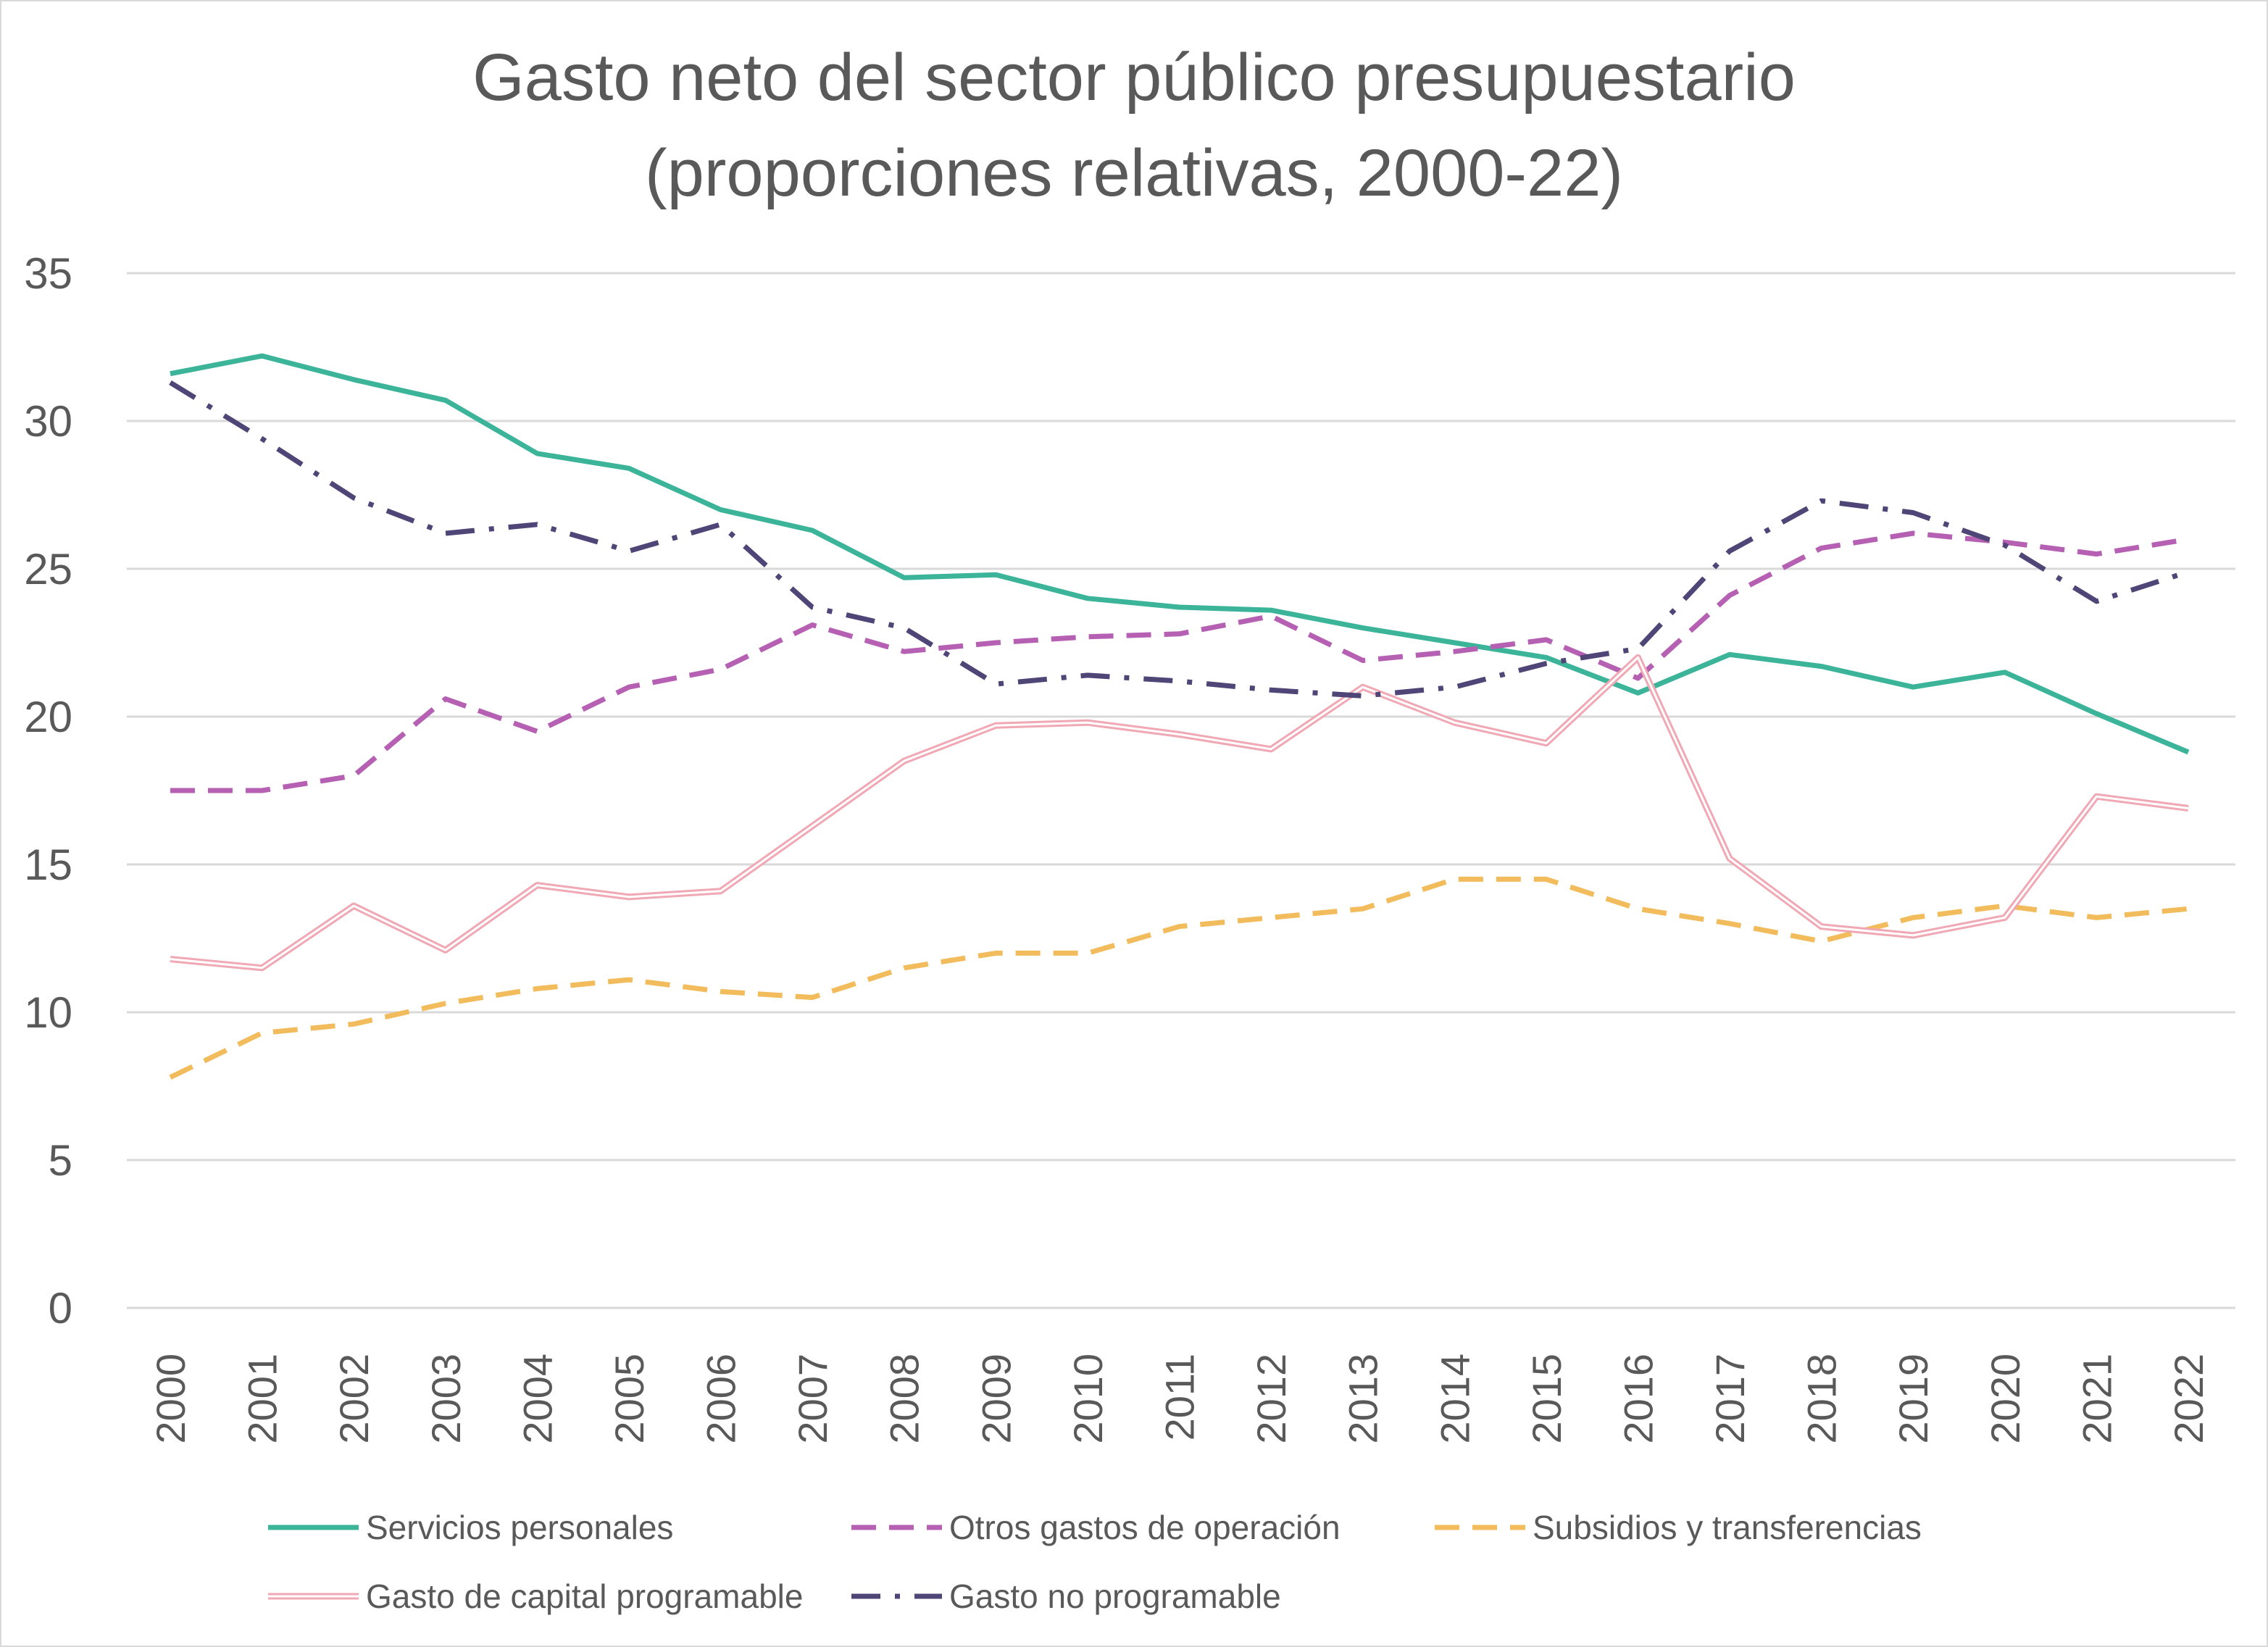 The width and height of the screenshot is (2268, 1647). I want to click on y-tick-label: 10, so click(48, 1012).